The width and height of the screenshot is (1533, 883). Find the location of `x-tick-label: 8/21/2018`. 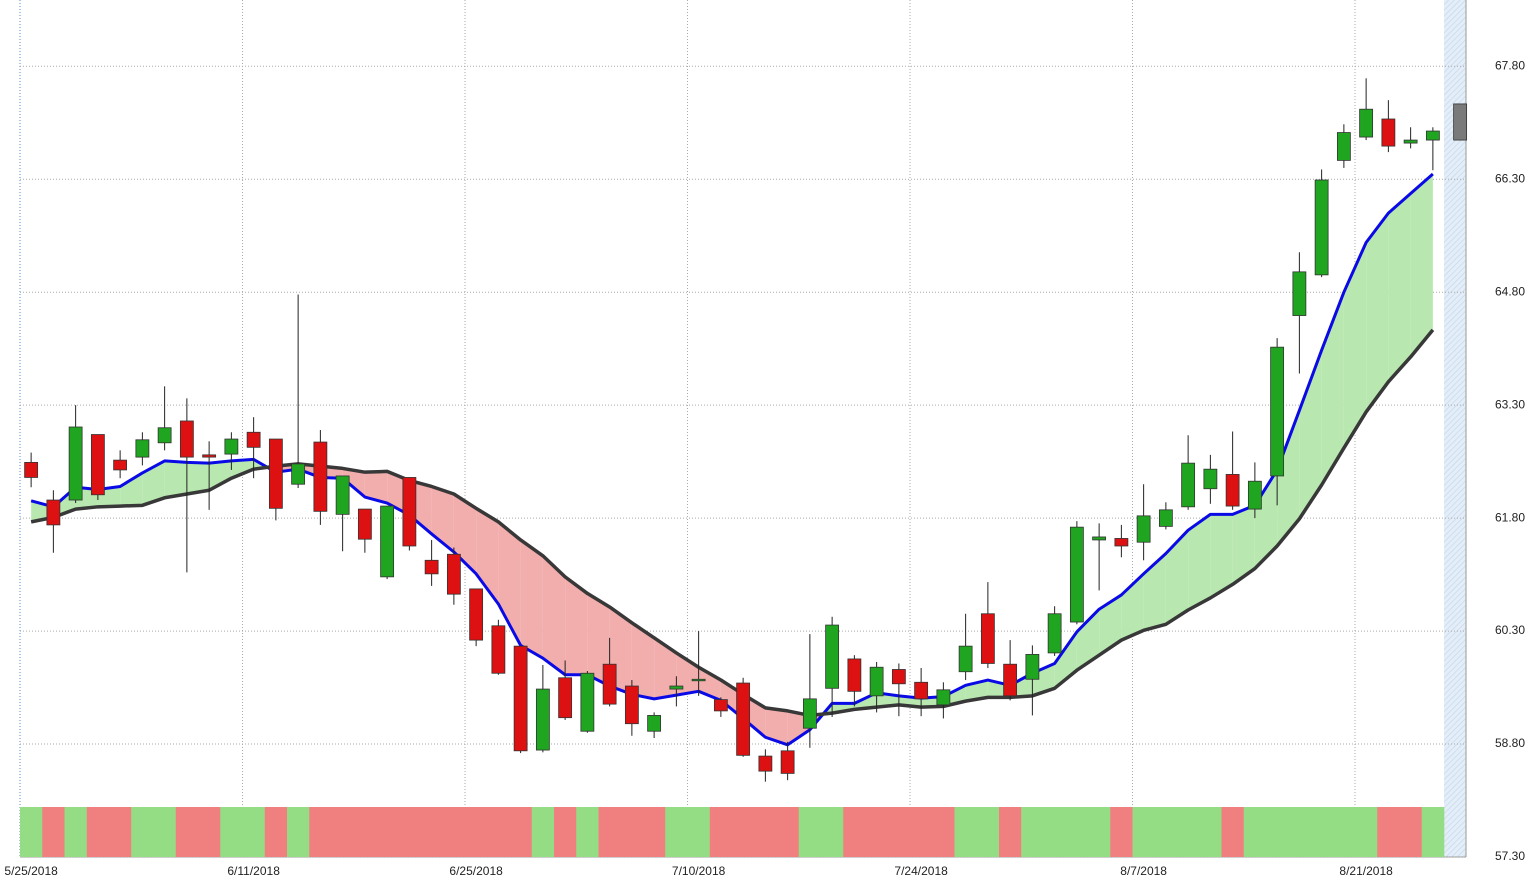

x-tick-label: 8/21/2018 is located at coordinates (1366, 871).